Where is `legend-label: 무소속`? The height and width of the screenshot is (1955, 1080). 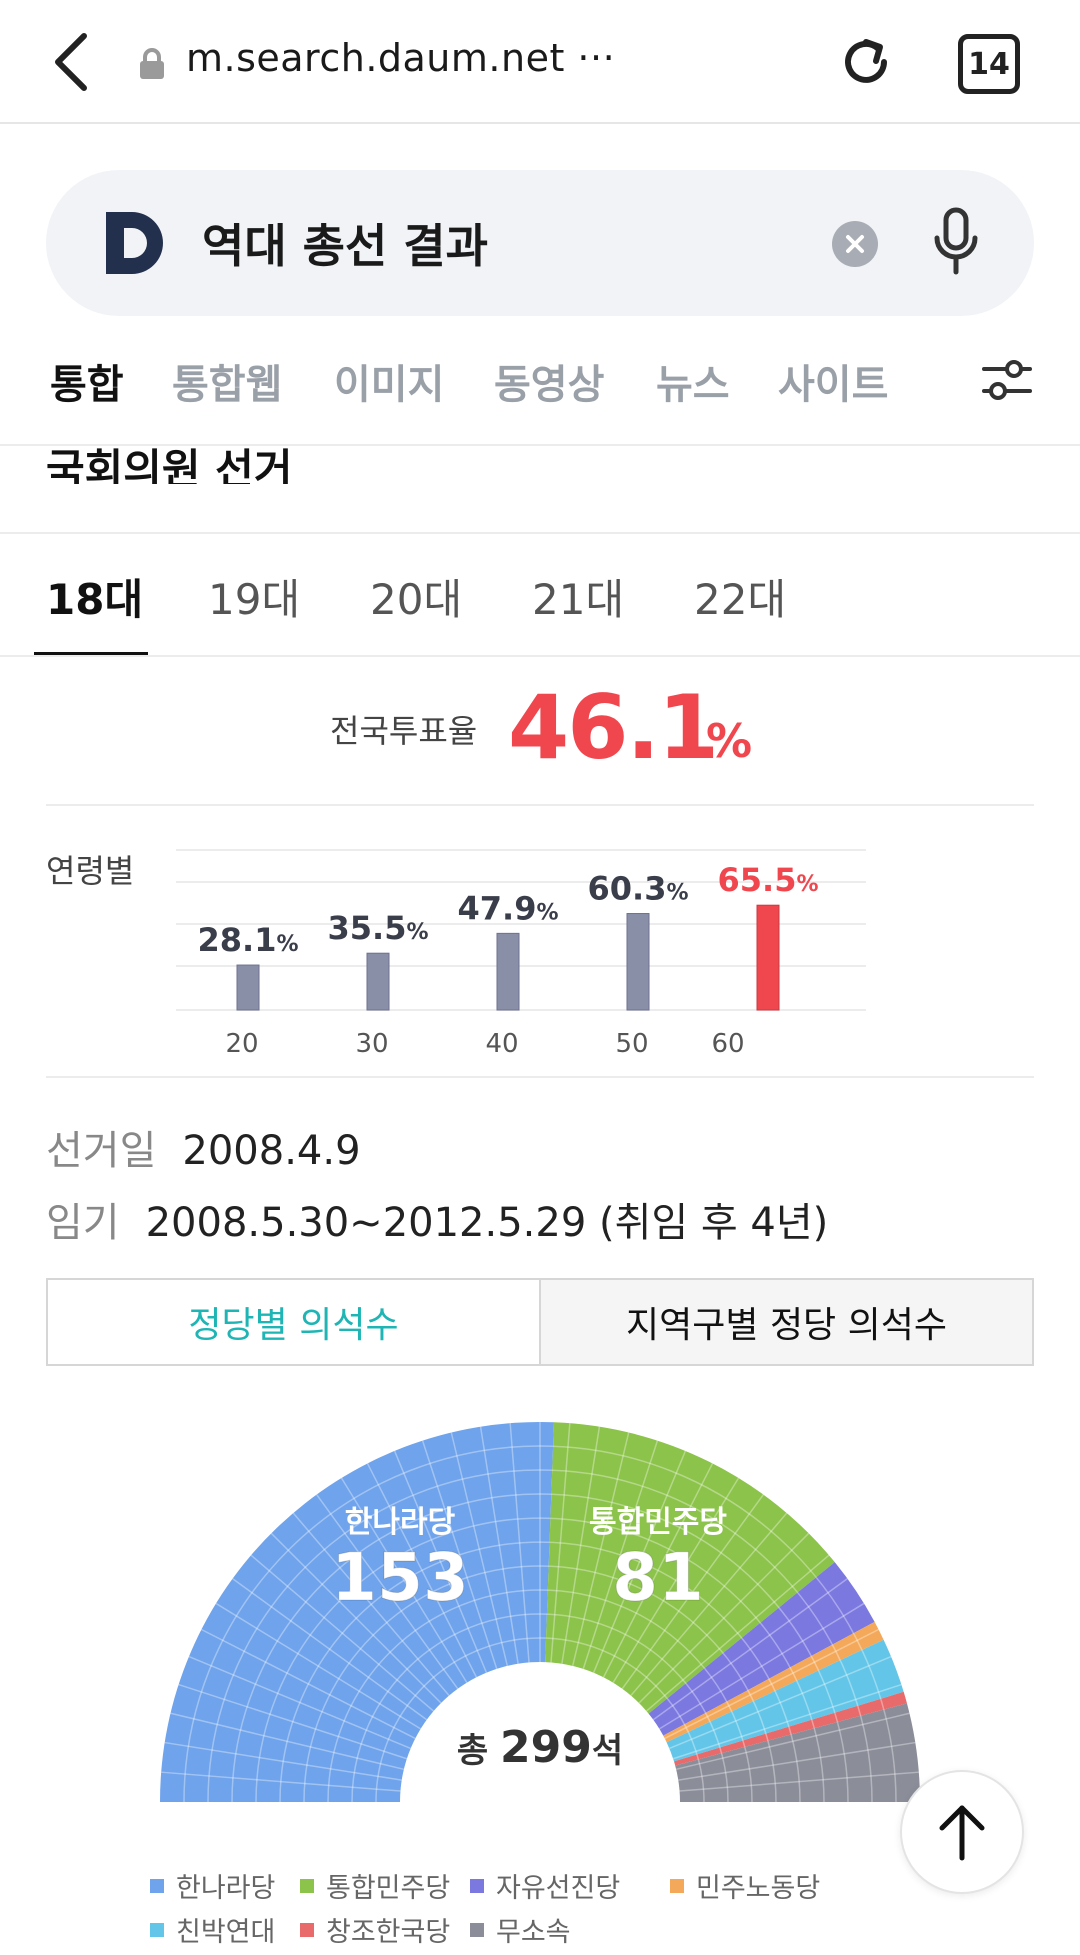 legend-label: 무소속 is located at coordinates (533, 1932).